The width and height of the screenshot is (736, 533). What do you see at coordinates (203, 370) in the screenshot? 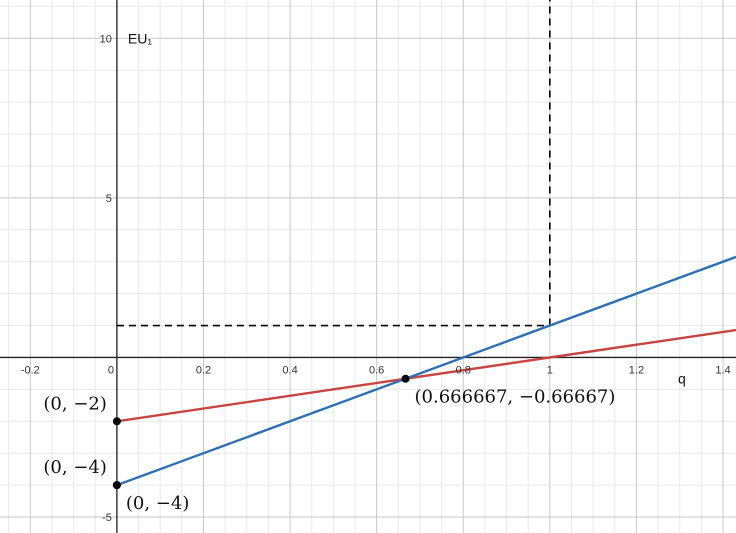
I see `x-tick-label: 0.2` at bounding box center [203, 370].